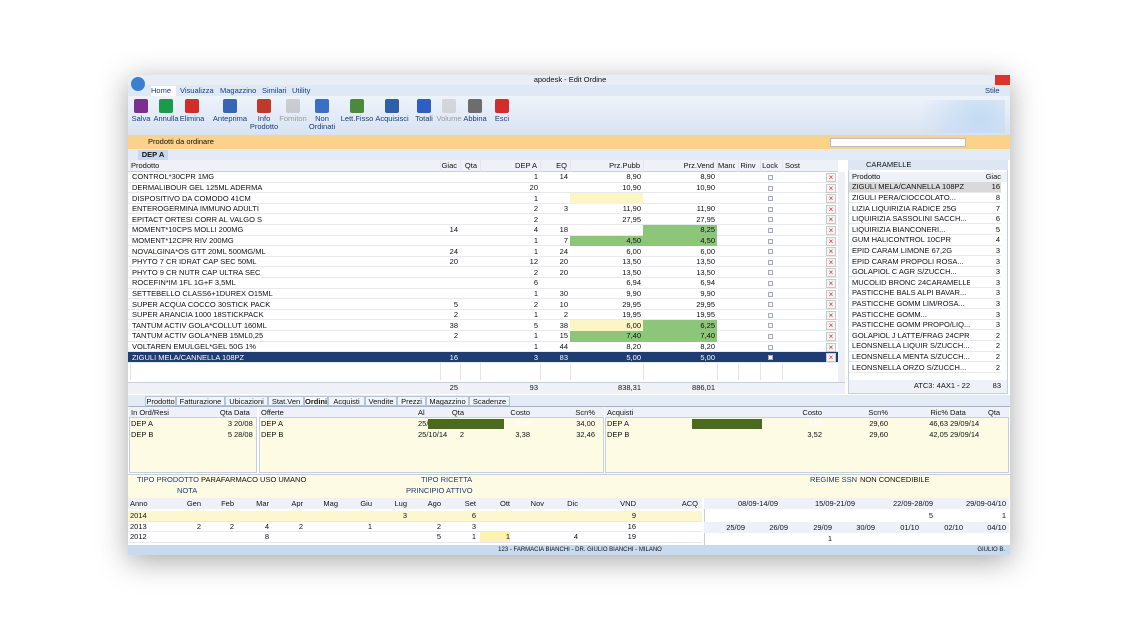  I want to click on bottom-tab: Ordini, so click(316, 401).